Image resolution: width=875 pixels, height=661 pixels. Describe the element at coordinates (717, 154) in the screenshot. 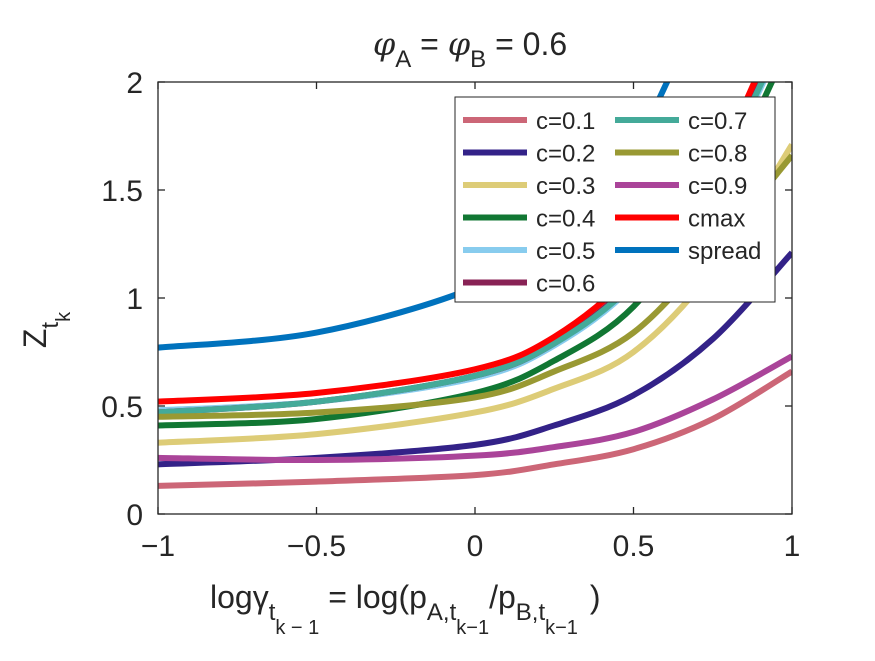

I see `legend-label: c=0.8` at that location.